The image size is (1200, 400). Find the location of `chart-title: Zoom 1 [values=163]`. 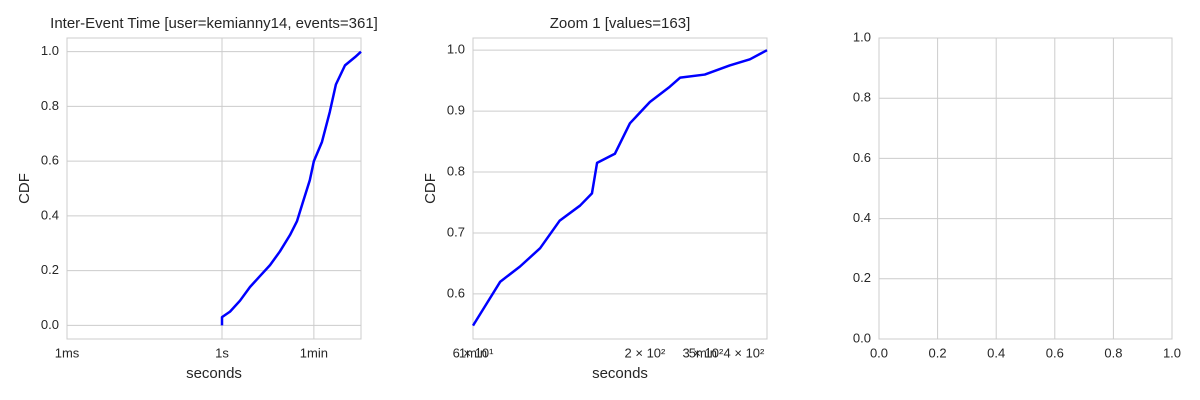

chart-title: Zoom 1 [values=163] is located at coordinates (620, 23).